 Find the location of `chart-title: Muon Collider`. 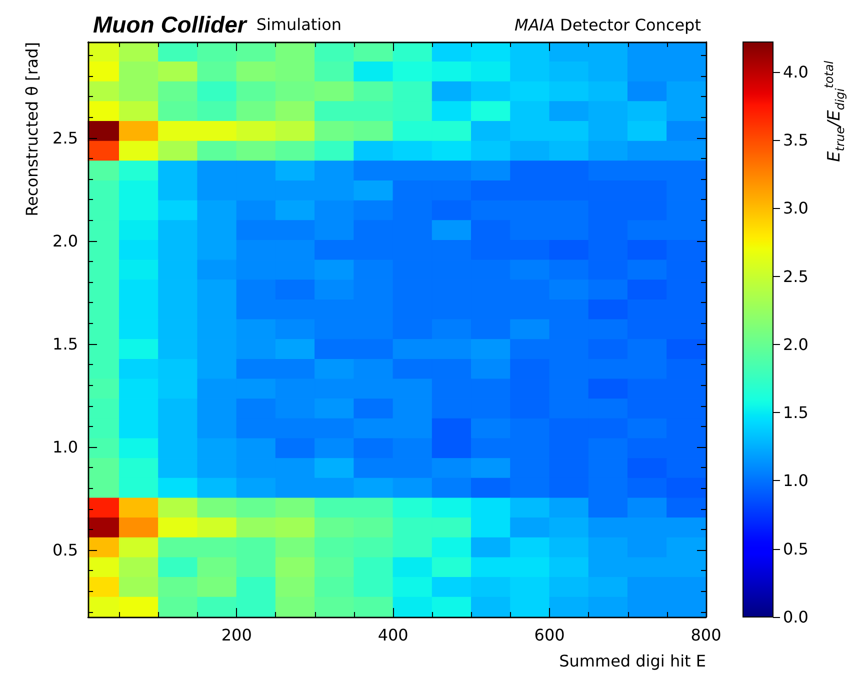

chart-title: Muon Collider is located at coordinates (170, 25).